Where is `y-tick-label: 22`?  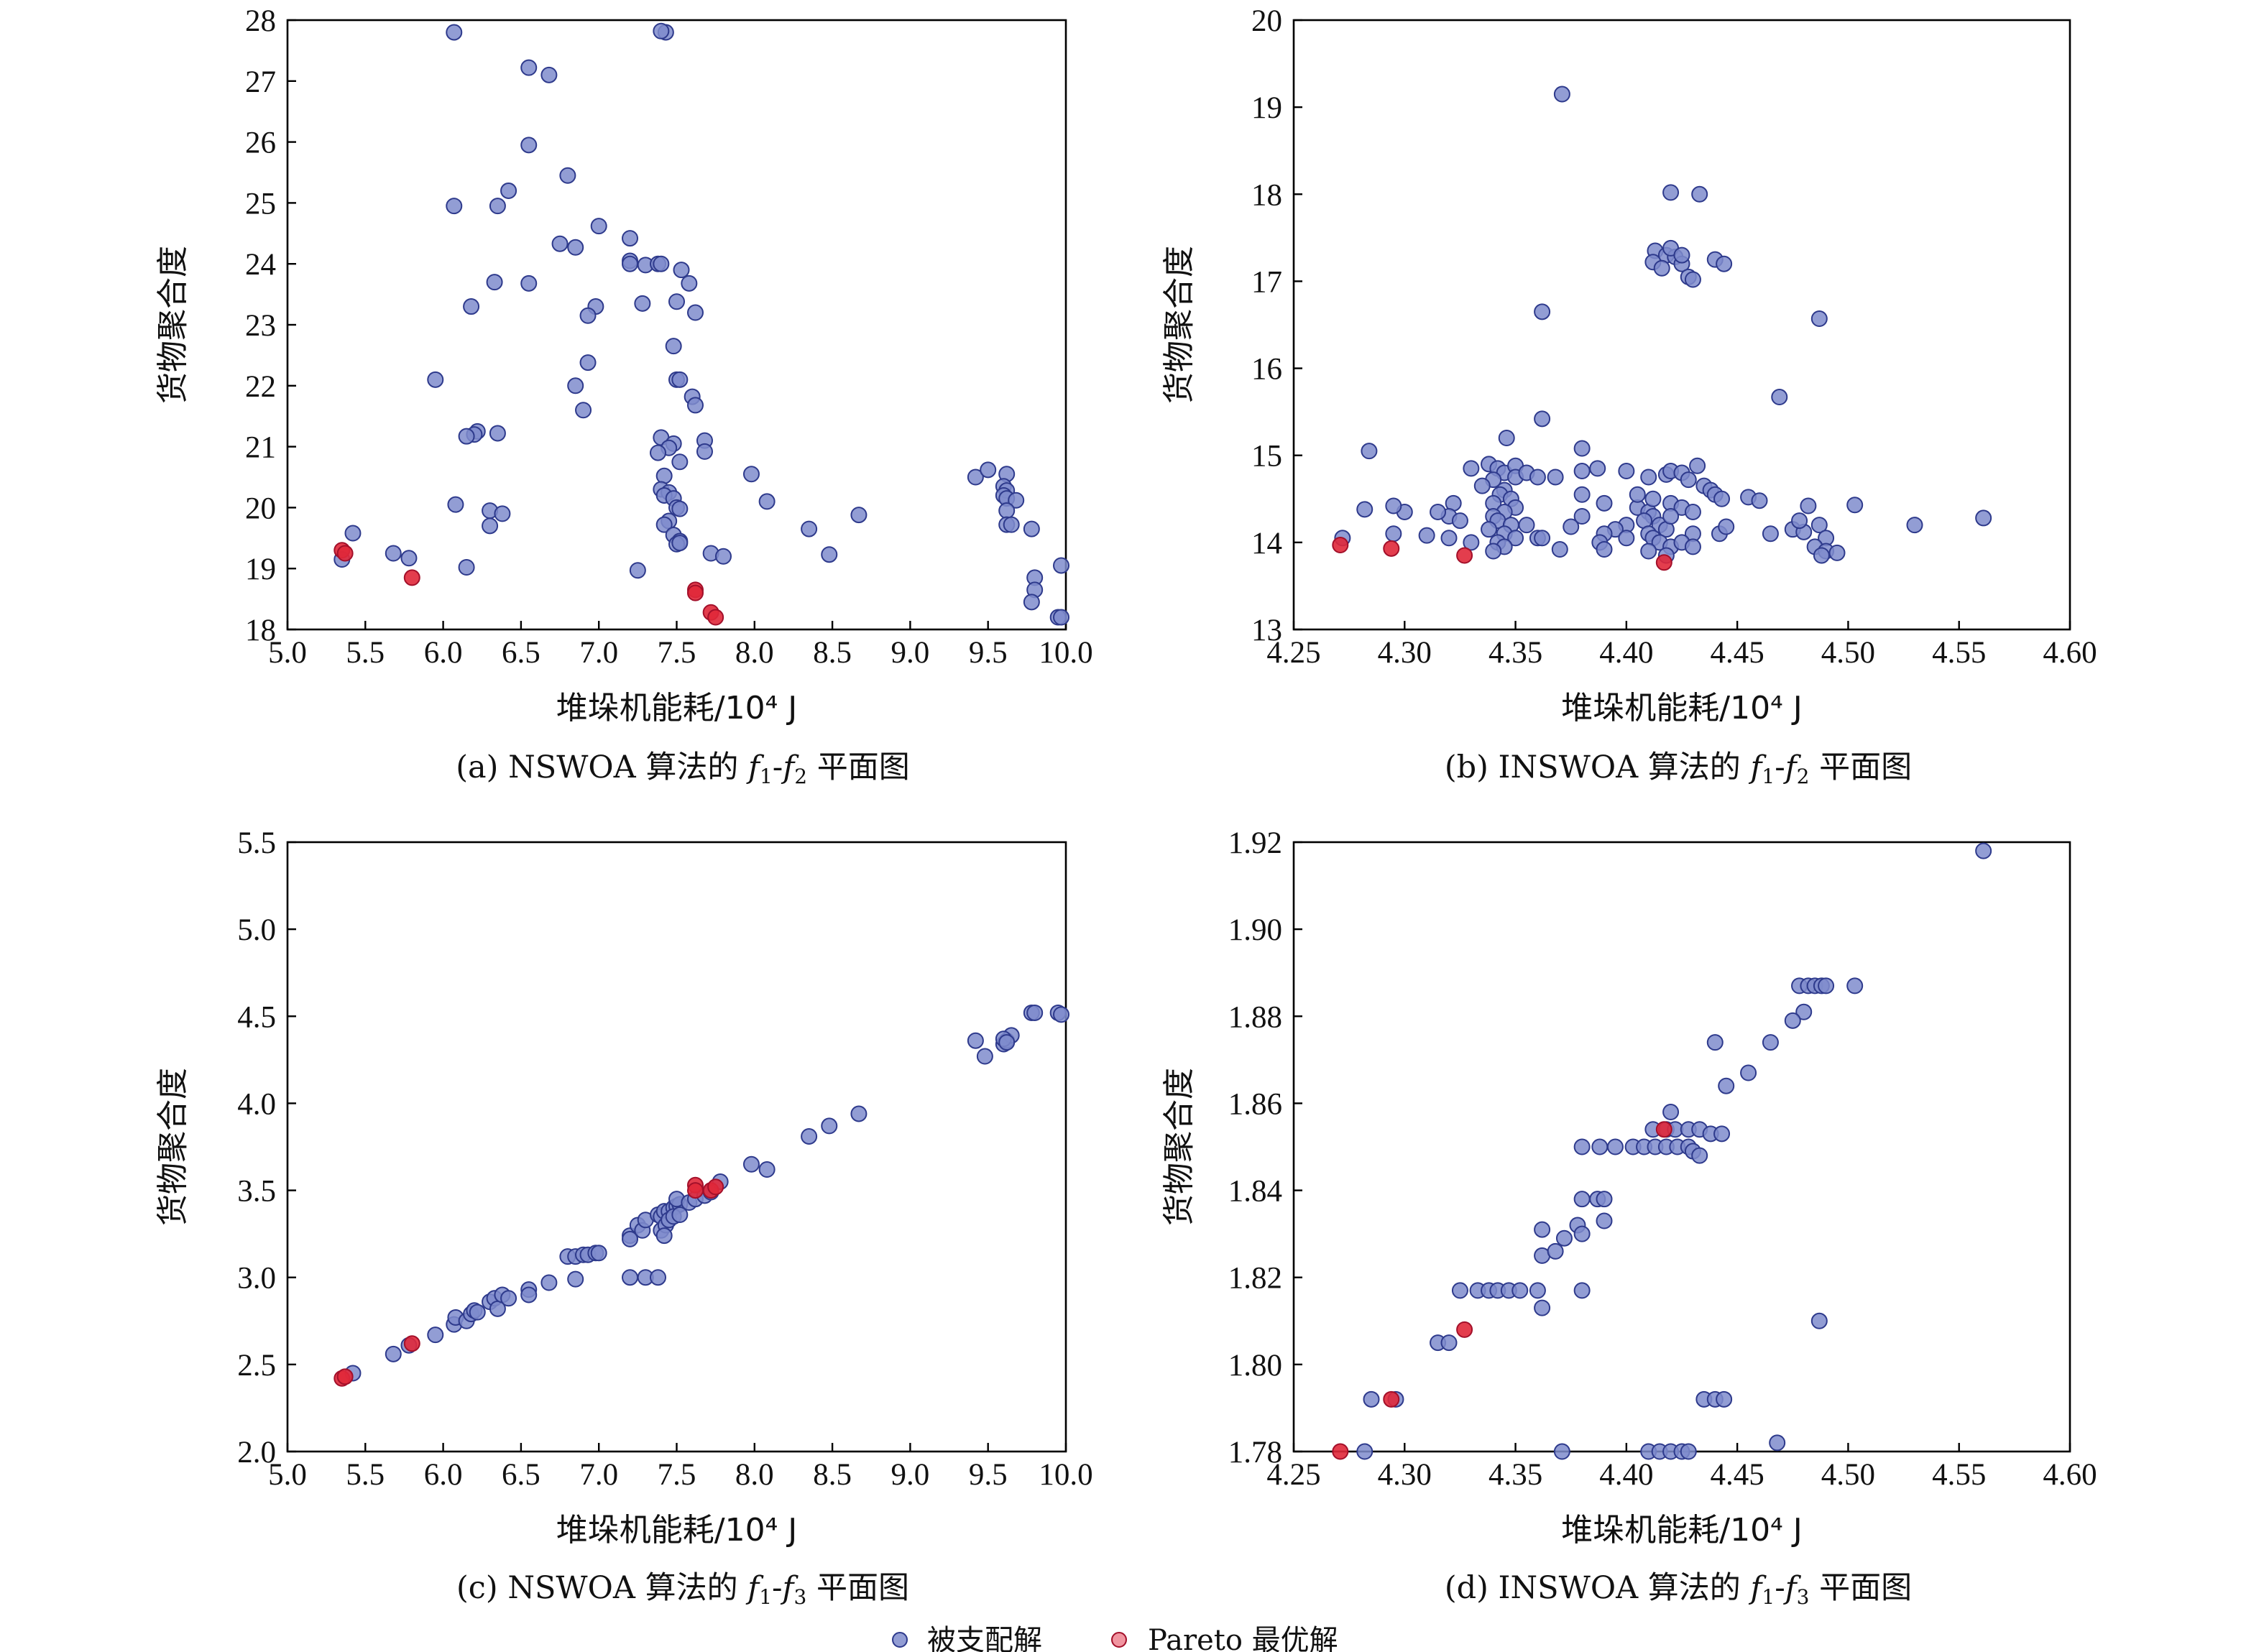
y-tick-label: 22 is located at coordinates (260, 387).